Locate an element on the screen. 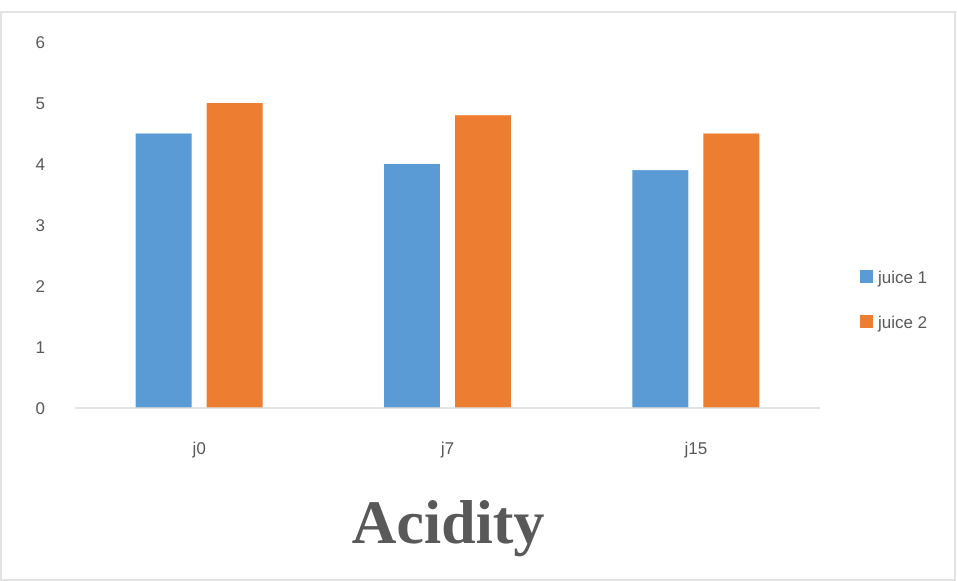  y-tick-label: 0 is located at coordinates (40, 408).